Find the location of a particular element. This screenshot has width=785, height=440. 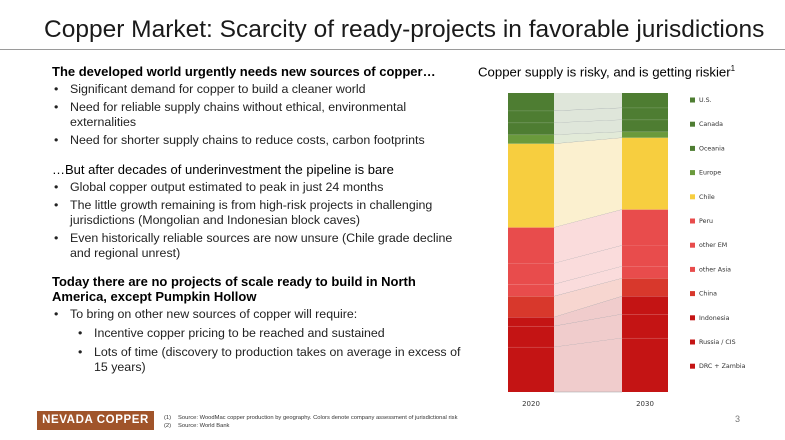

legend-label: China is located at coordinates (708, 294).